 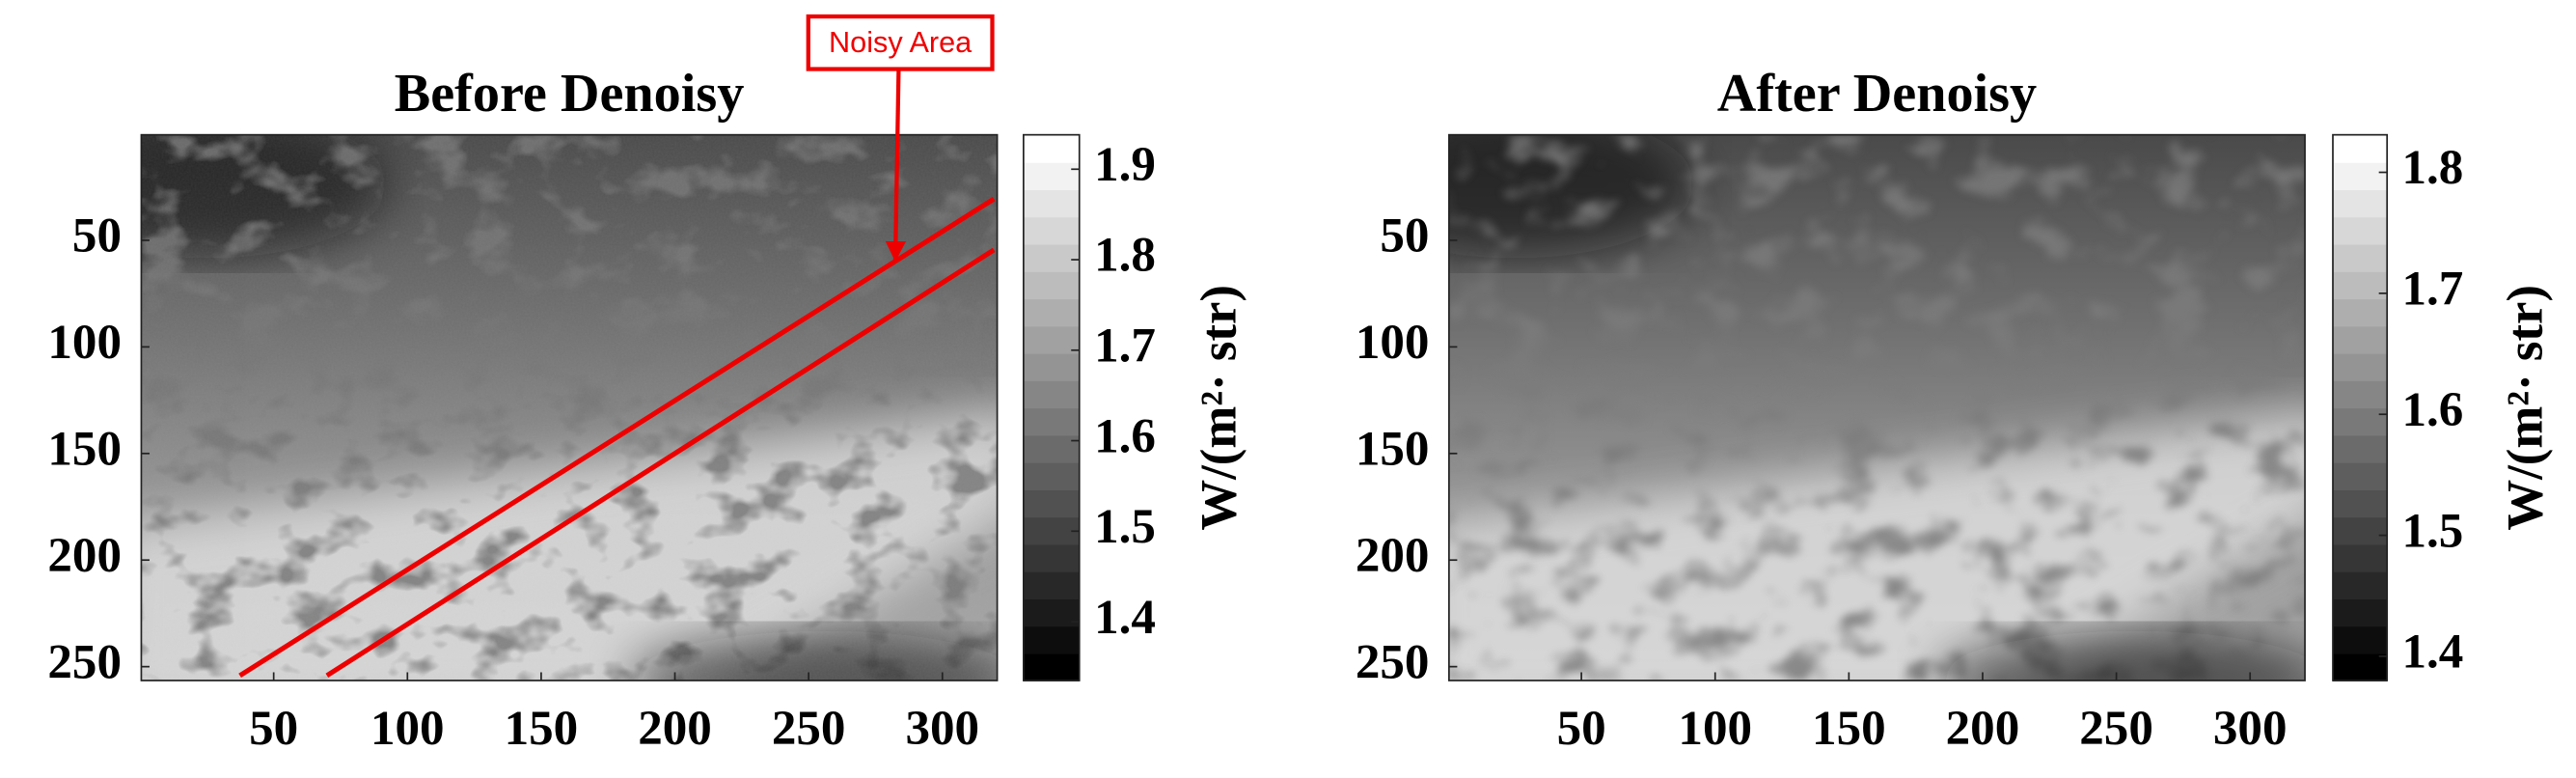 What do you see at coordinates (1125, 164) in the screenshot?
I see `colorbar-tick-label: 1.9` at bounding box center [1125, 164].